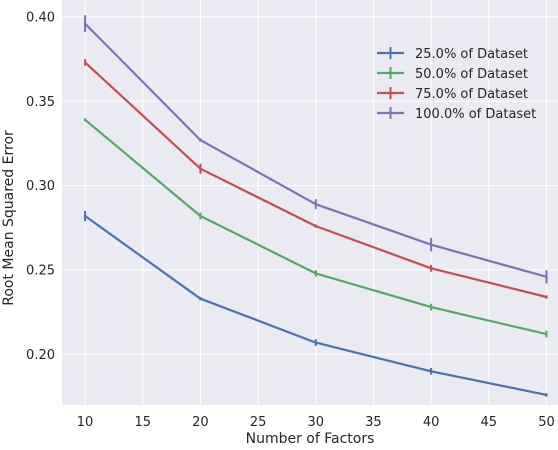  I want to click on legend-label: 100.0% of Dataset, so click(475, 114).